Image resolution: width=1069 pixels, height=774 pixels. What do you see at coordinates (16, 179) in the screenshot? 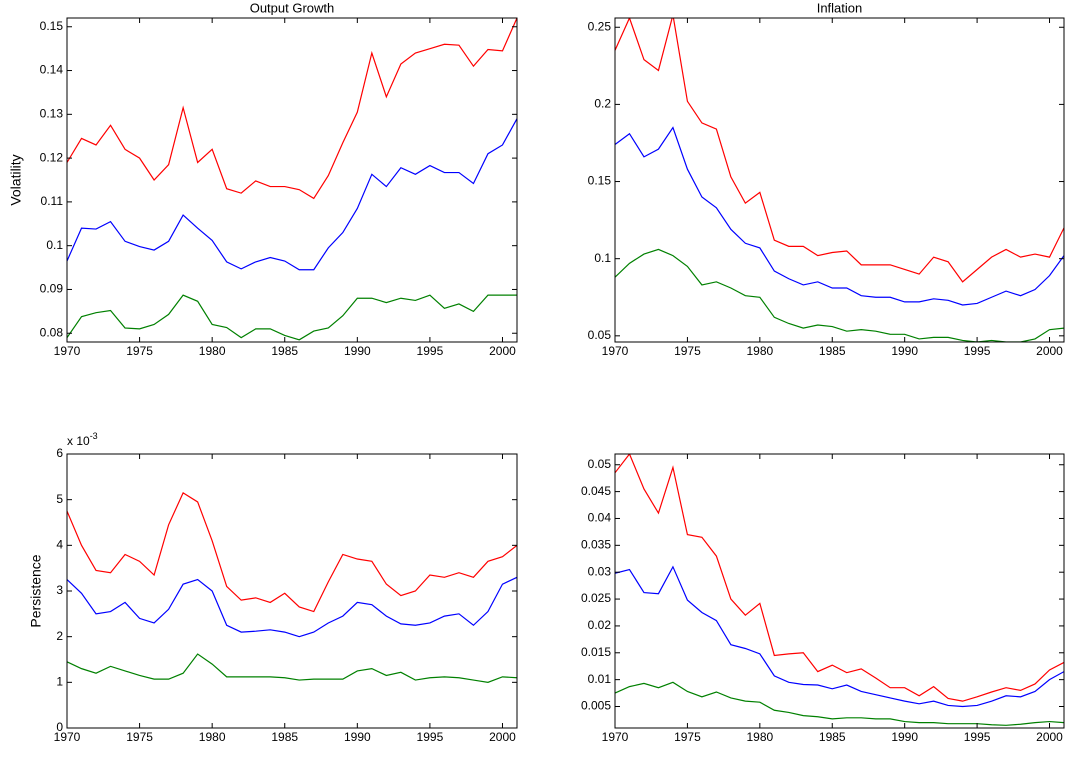
I see `y-axis-label: Volatility` at bounding box center [16, 179].